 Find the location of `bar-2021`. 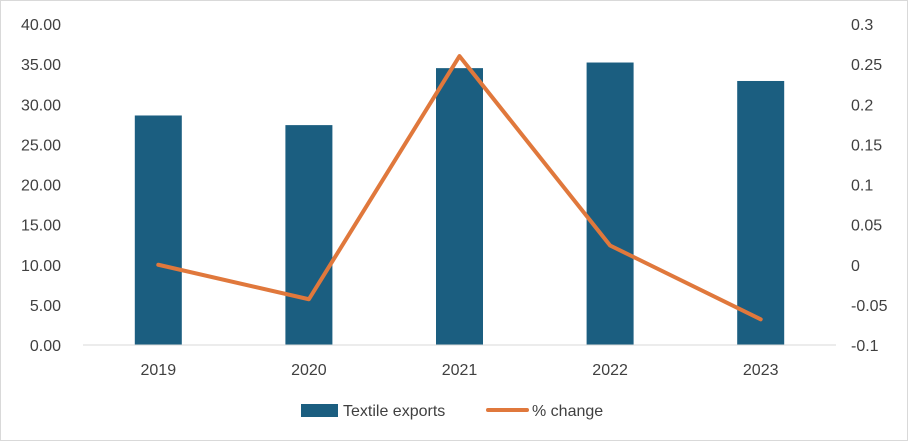

bar-2021 is located at coordinates (459, 206).